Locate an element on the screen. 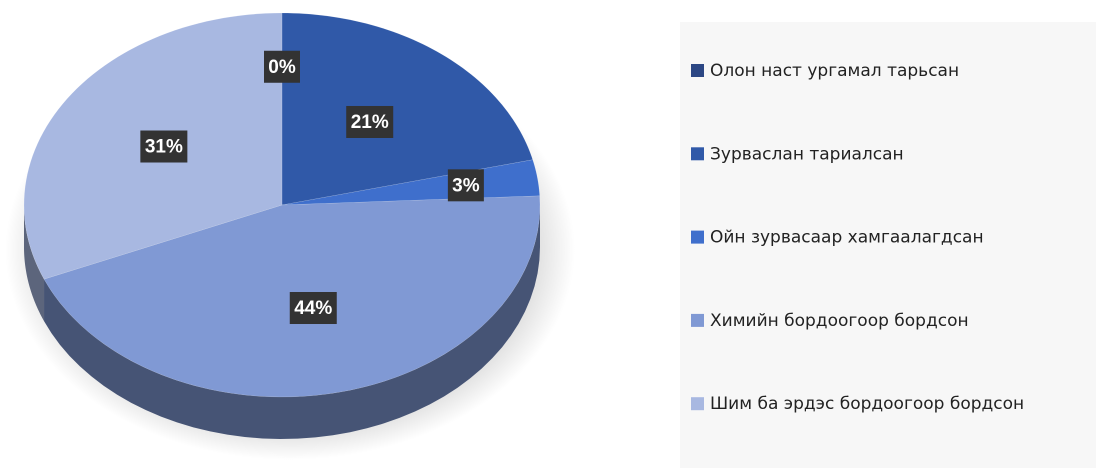 Image resolution: width=1096 pixels, height=468 pixels. data-label: 31% is located at coordinates (164, 147).